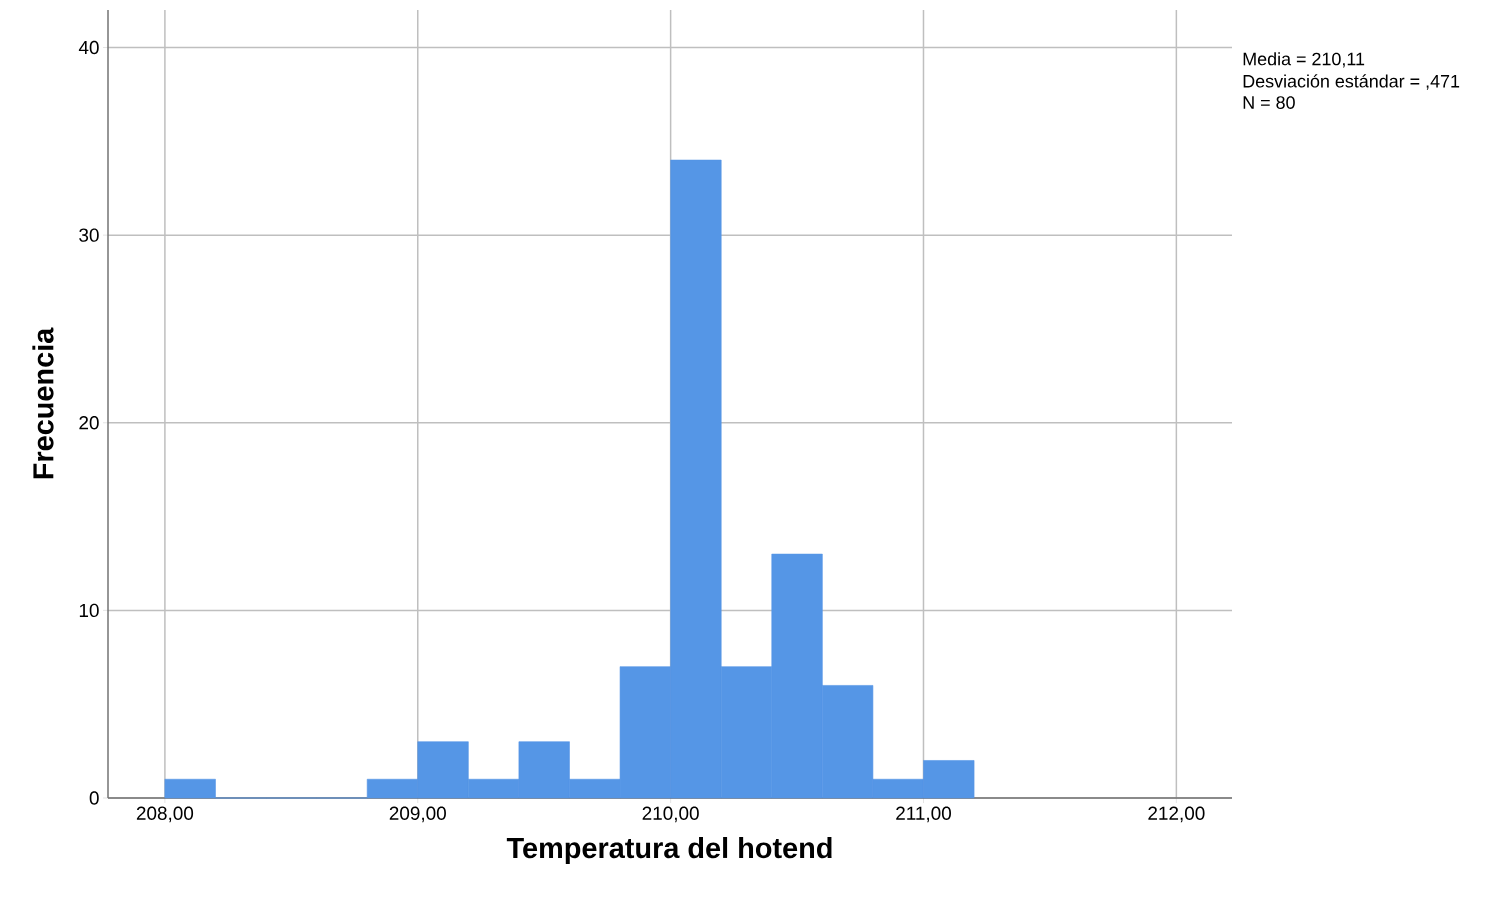 The width and height of the screenshot is (1510, 898). What do you see at coordinates (923, 814) in the screenshot?
I see `x-tick-label: 211,00` at bounding box center [923, 814].